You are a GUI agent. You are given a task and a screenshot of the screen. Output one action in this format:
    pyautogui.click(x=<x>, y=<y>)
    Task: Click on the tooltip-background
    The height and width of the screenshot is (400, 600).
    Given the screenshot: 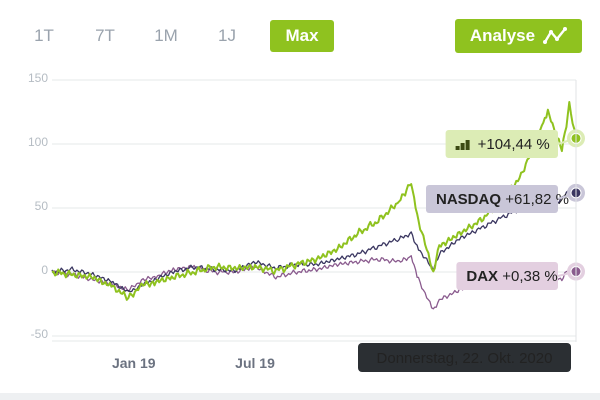 What is the action you would take?
    pyautogui.click(x=464, y=357)
    